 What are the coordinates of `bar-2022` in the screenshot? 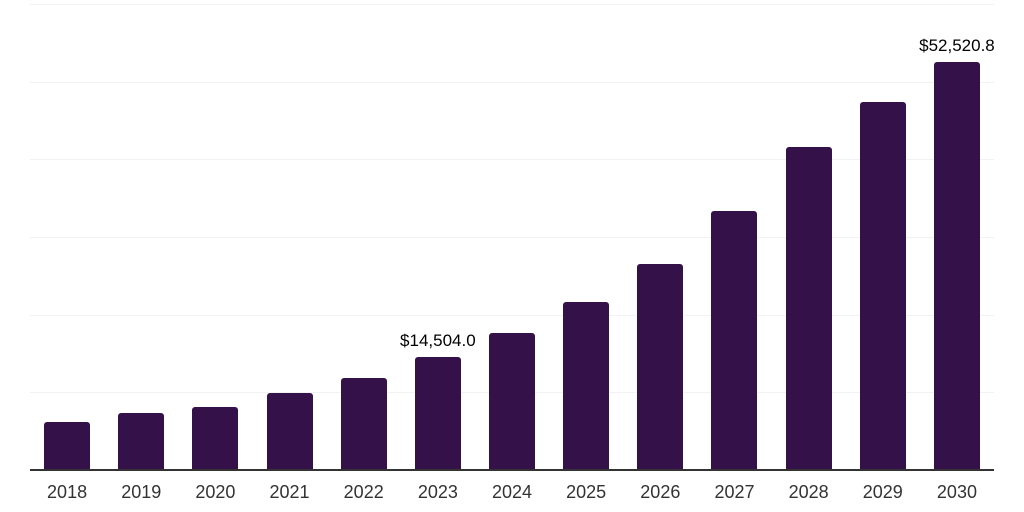 It's located at (363, 423).